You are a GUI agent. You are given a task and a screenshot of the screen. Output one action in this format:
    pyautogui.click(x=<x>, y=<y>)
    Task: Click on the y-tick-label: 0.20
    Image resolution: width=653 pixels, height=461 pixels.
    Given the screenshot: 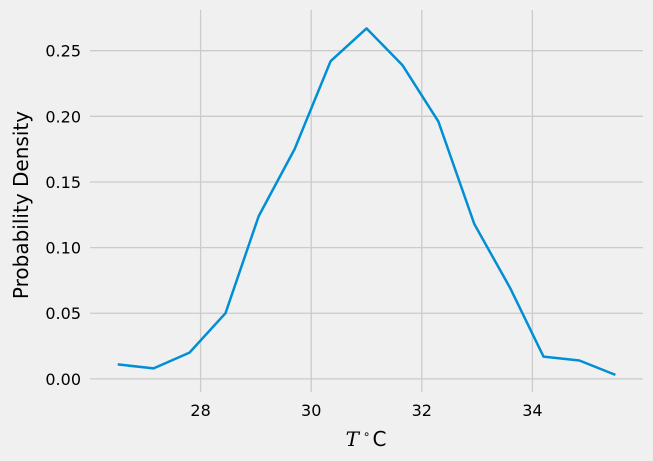 What is the action you would take?
    pyautogui.click(x=63, y=116)
    